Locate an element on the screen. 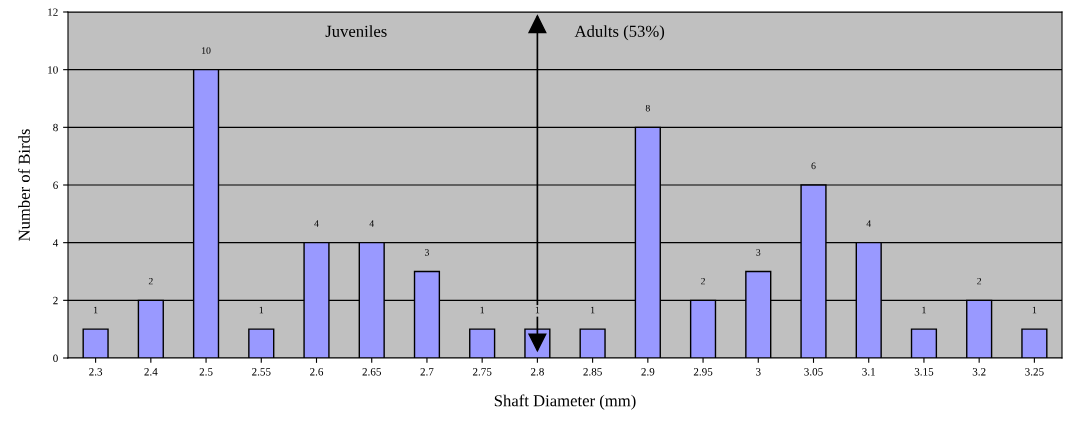 This screenshot has width=1078, height=426. data-label: 8 is located at coordinates (647, 108).